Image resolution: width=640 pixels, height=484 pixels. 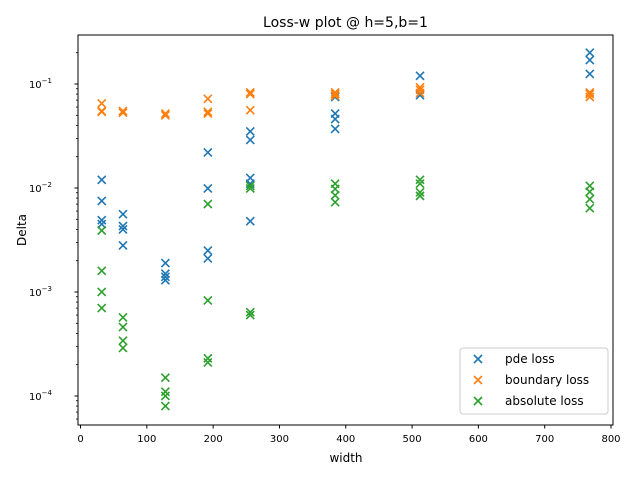 I want to click on legend-item: absolute loss, so click(x=528, y=401).